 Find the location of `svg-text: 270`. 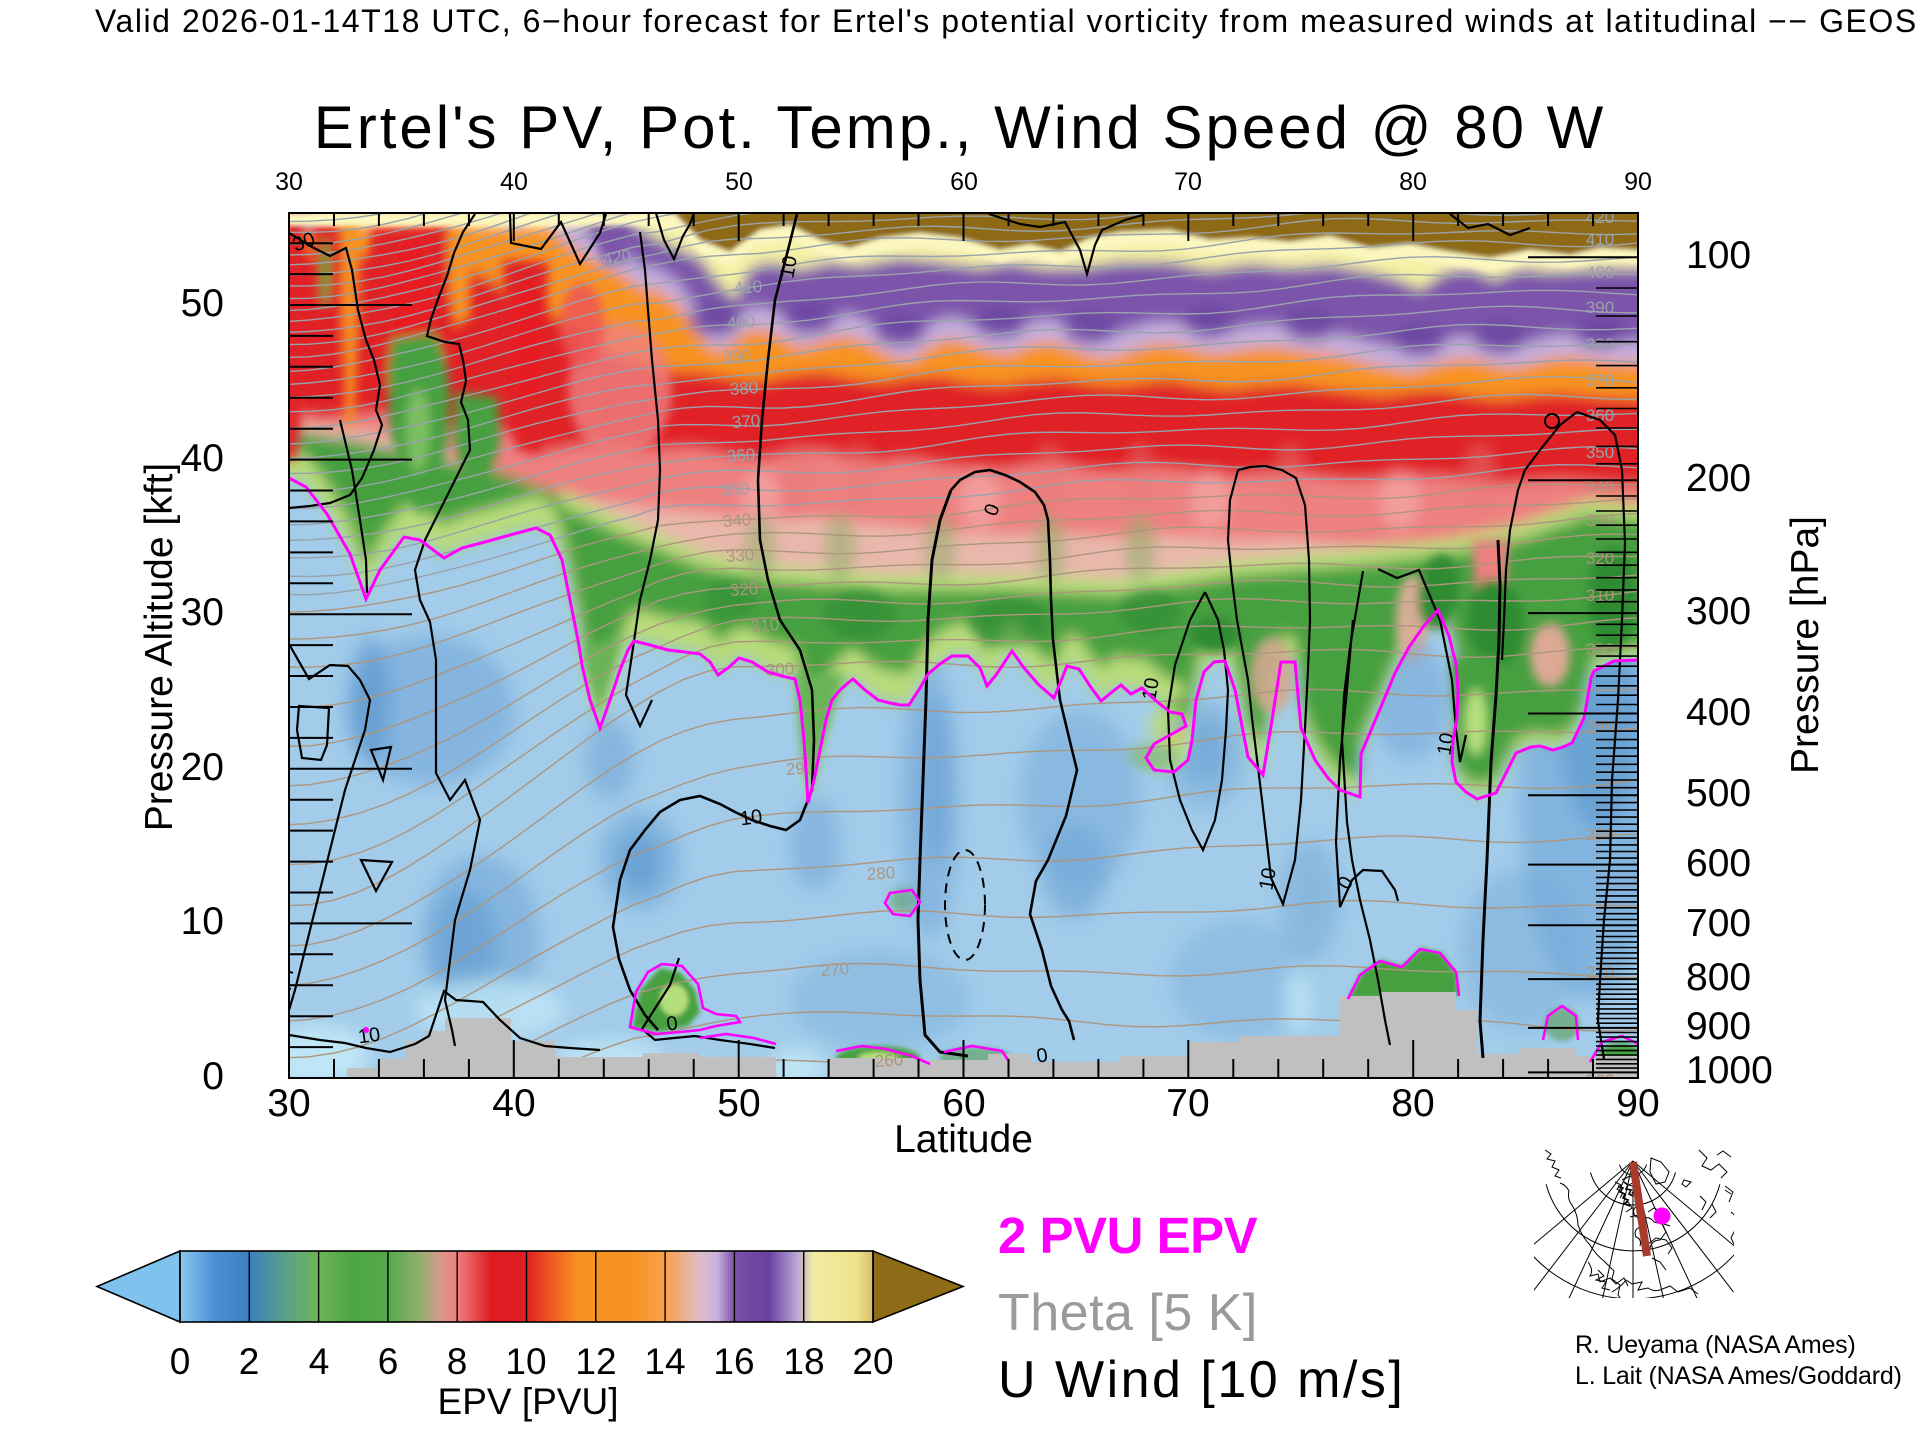

svg-text: 270 is located at coordinates (835, 969).